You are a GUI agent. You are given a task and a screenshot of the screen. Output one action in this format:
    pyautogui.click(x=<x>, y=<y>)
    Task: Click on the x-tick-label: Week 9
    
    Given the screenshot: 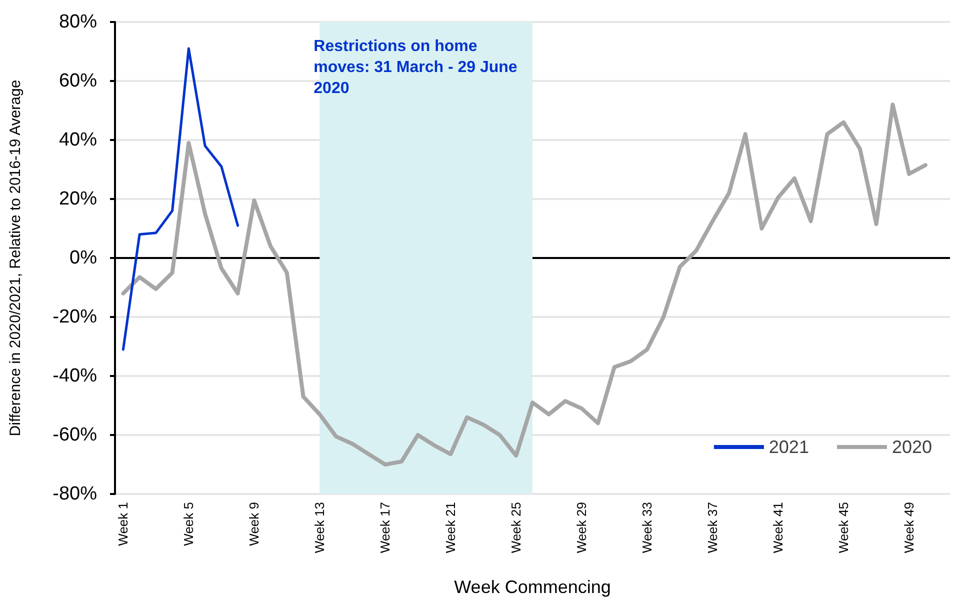 What is the action you would take?
    pyautogui.click(x=254, y=524)
    